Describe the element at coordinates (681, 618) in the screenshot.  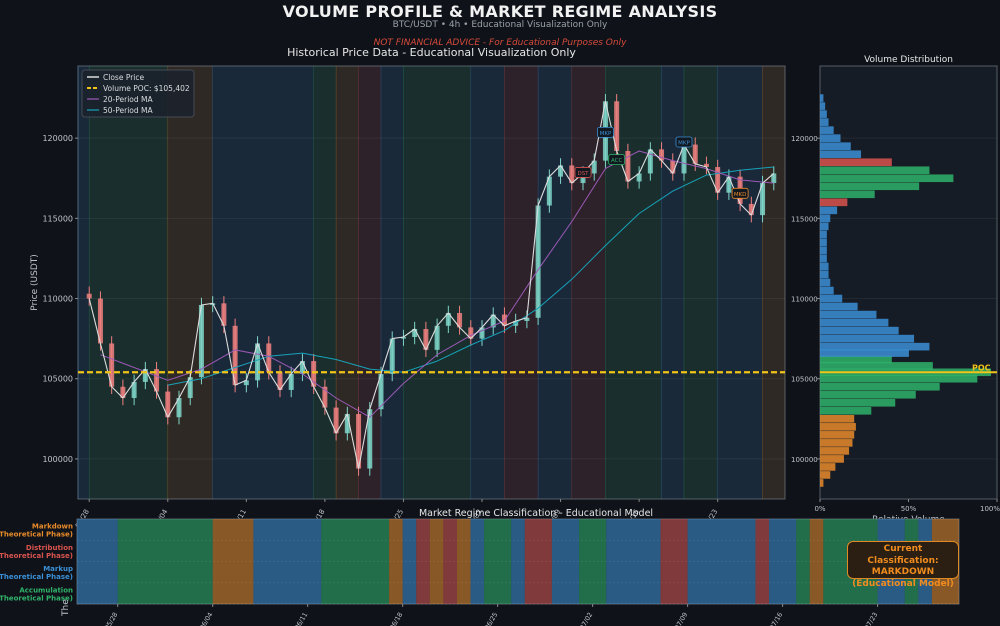
I see `regime-xtick-label: 07/09` at that location.